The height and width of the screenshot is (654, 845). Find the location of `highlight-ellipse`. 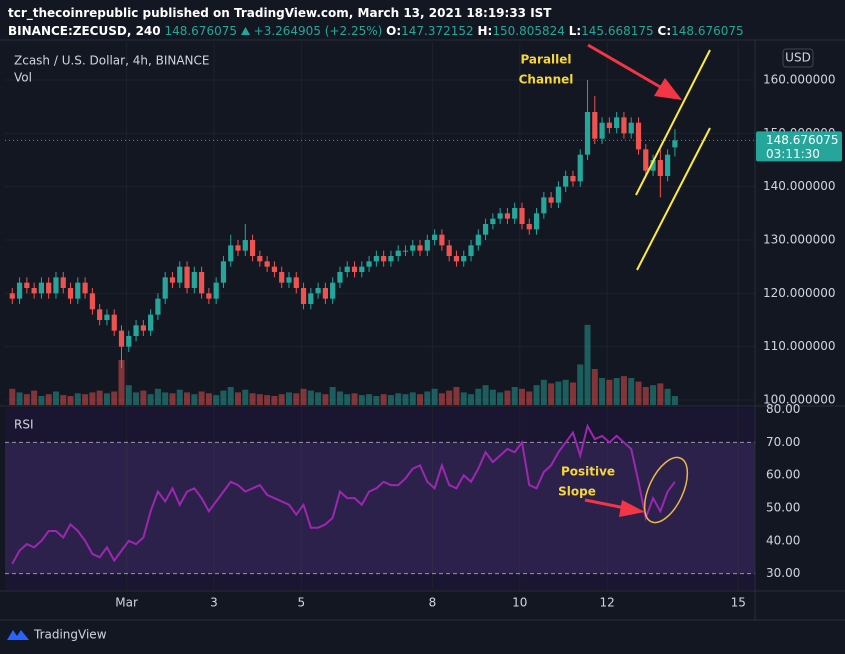

highlight-ellipse is located at coordinates (666, 490).